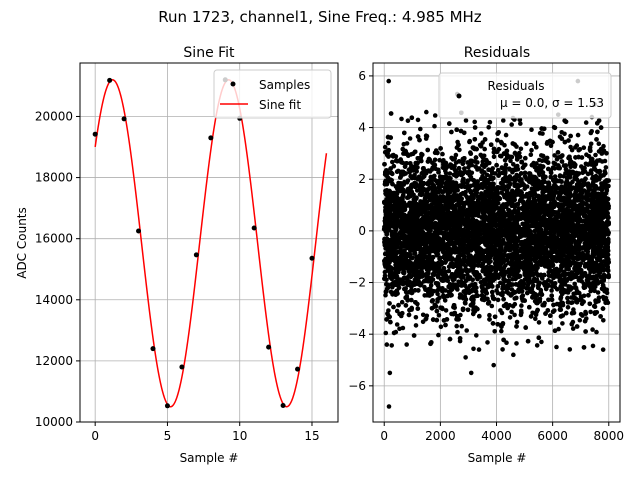 This screenshot has width=640, height=484. I want to click on sine-fit-ytick-label: 18000, so click(54, 178).